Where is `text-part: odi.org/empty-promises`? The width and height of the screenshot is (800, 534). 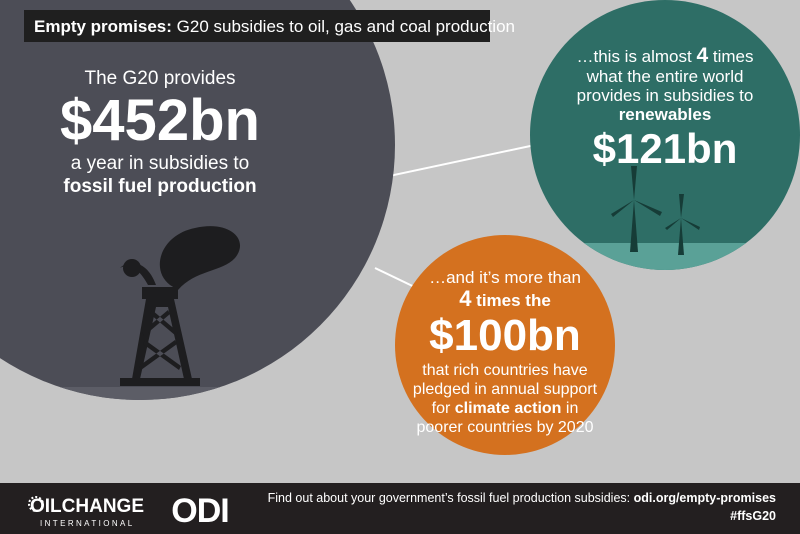
text-part: odi.org/empty-promises is located at coordinates (705, 498).